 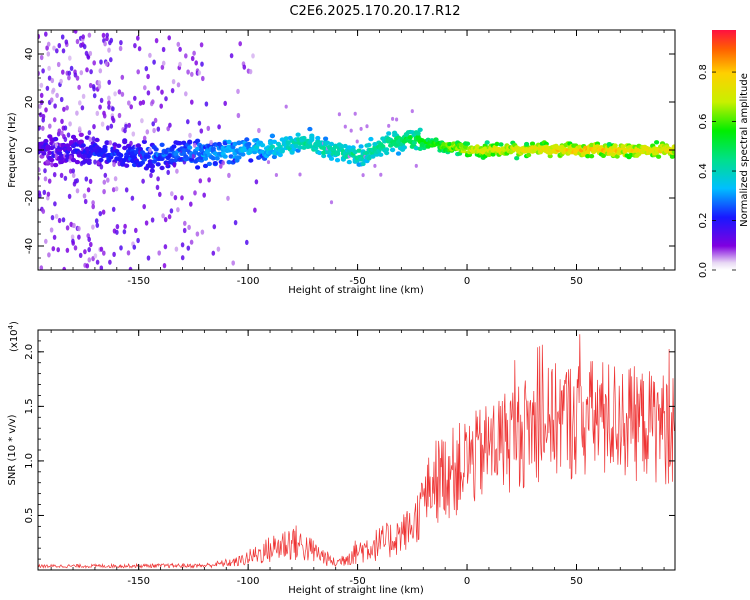 What do you see at coordinates (357, 281) in the screenshot?
I see `spectrogram-xtick-label: -50` at bounding box center [357, 281].